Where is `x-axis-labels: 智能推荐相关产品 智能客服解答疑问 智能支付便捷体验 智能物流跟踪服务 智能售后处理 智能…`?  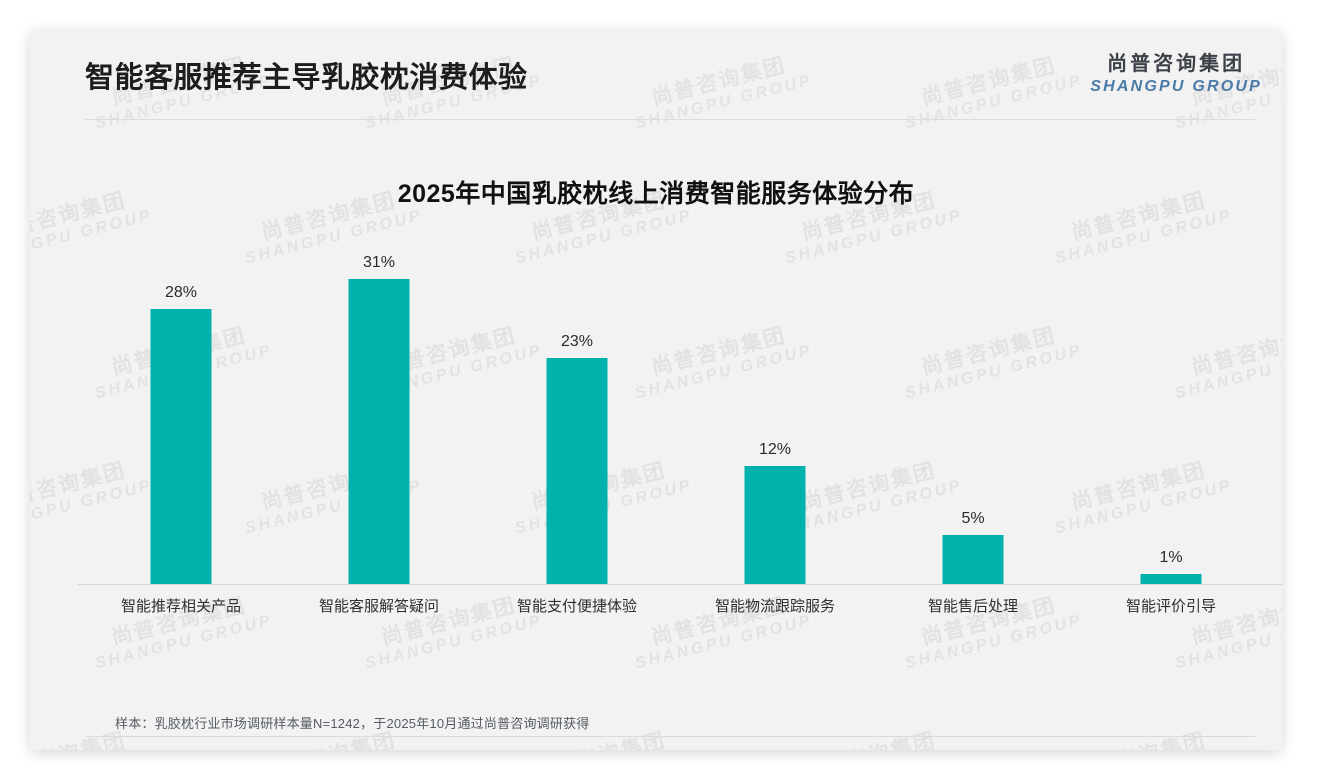 x-axis-labels: 智能推荐相关产品 智能客服解答疑问 智能支付便捷体验 智能物流跟踪服务 智能售后处理 智能… is located at coordinates (680, 607).